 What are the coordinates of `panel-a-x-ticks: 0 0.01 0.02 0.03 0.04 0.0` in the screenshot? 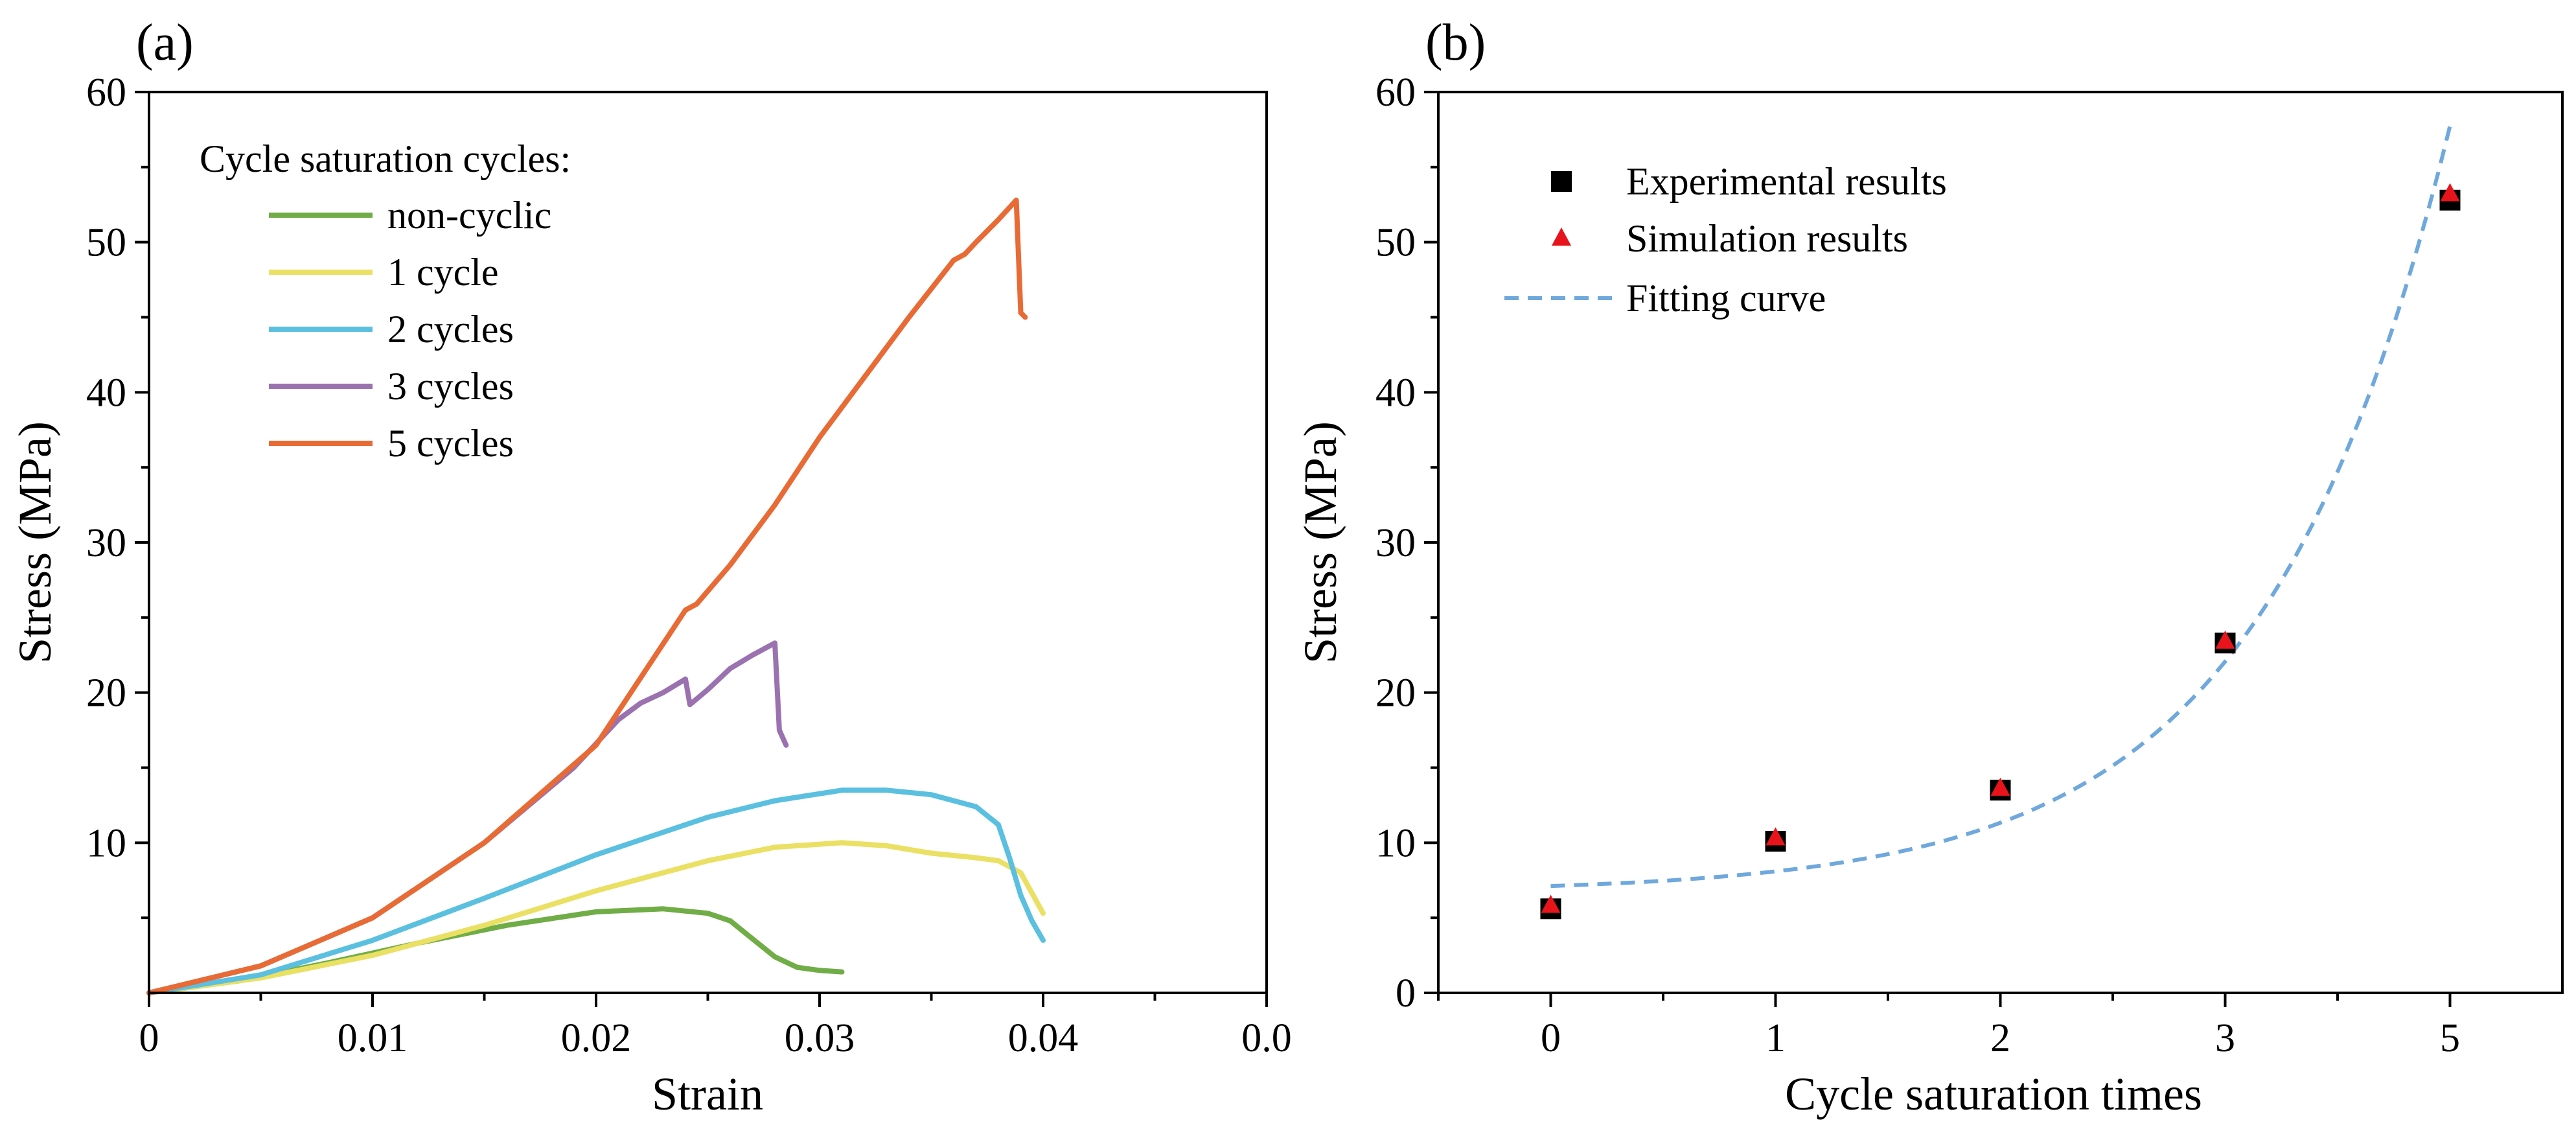 It's located at (716, 1026).